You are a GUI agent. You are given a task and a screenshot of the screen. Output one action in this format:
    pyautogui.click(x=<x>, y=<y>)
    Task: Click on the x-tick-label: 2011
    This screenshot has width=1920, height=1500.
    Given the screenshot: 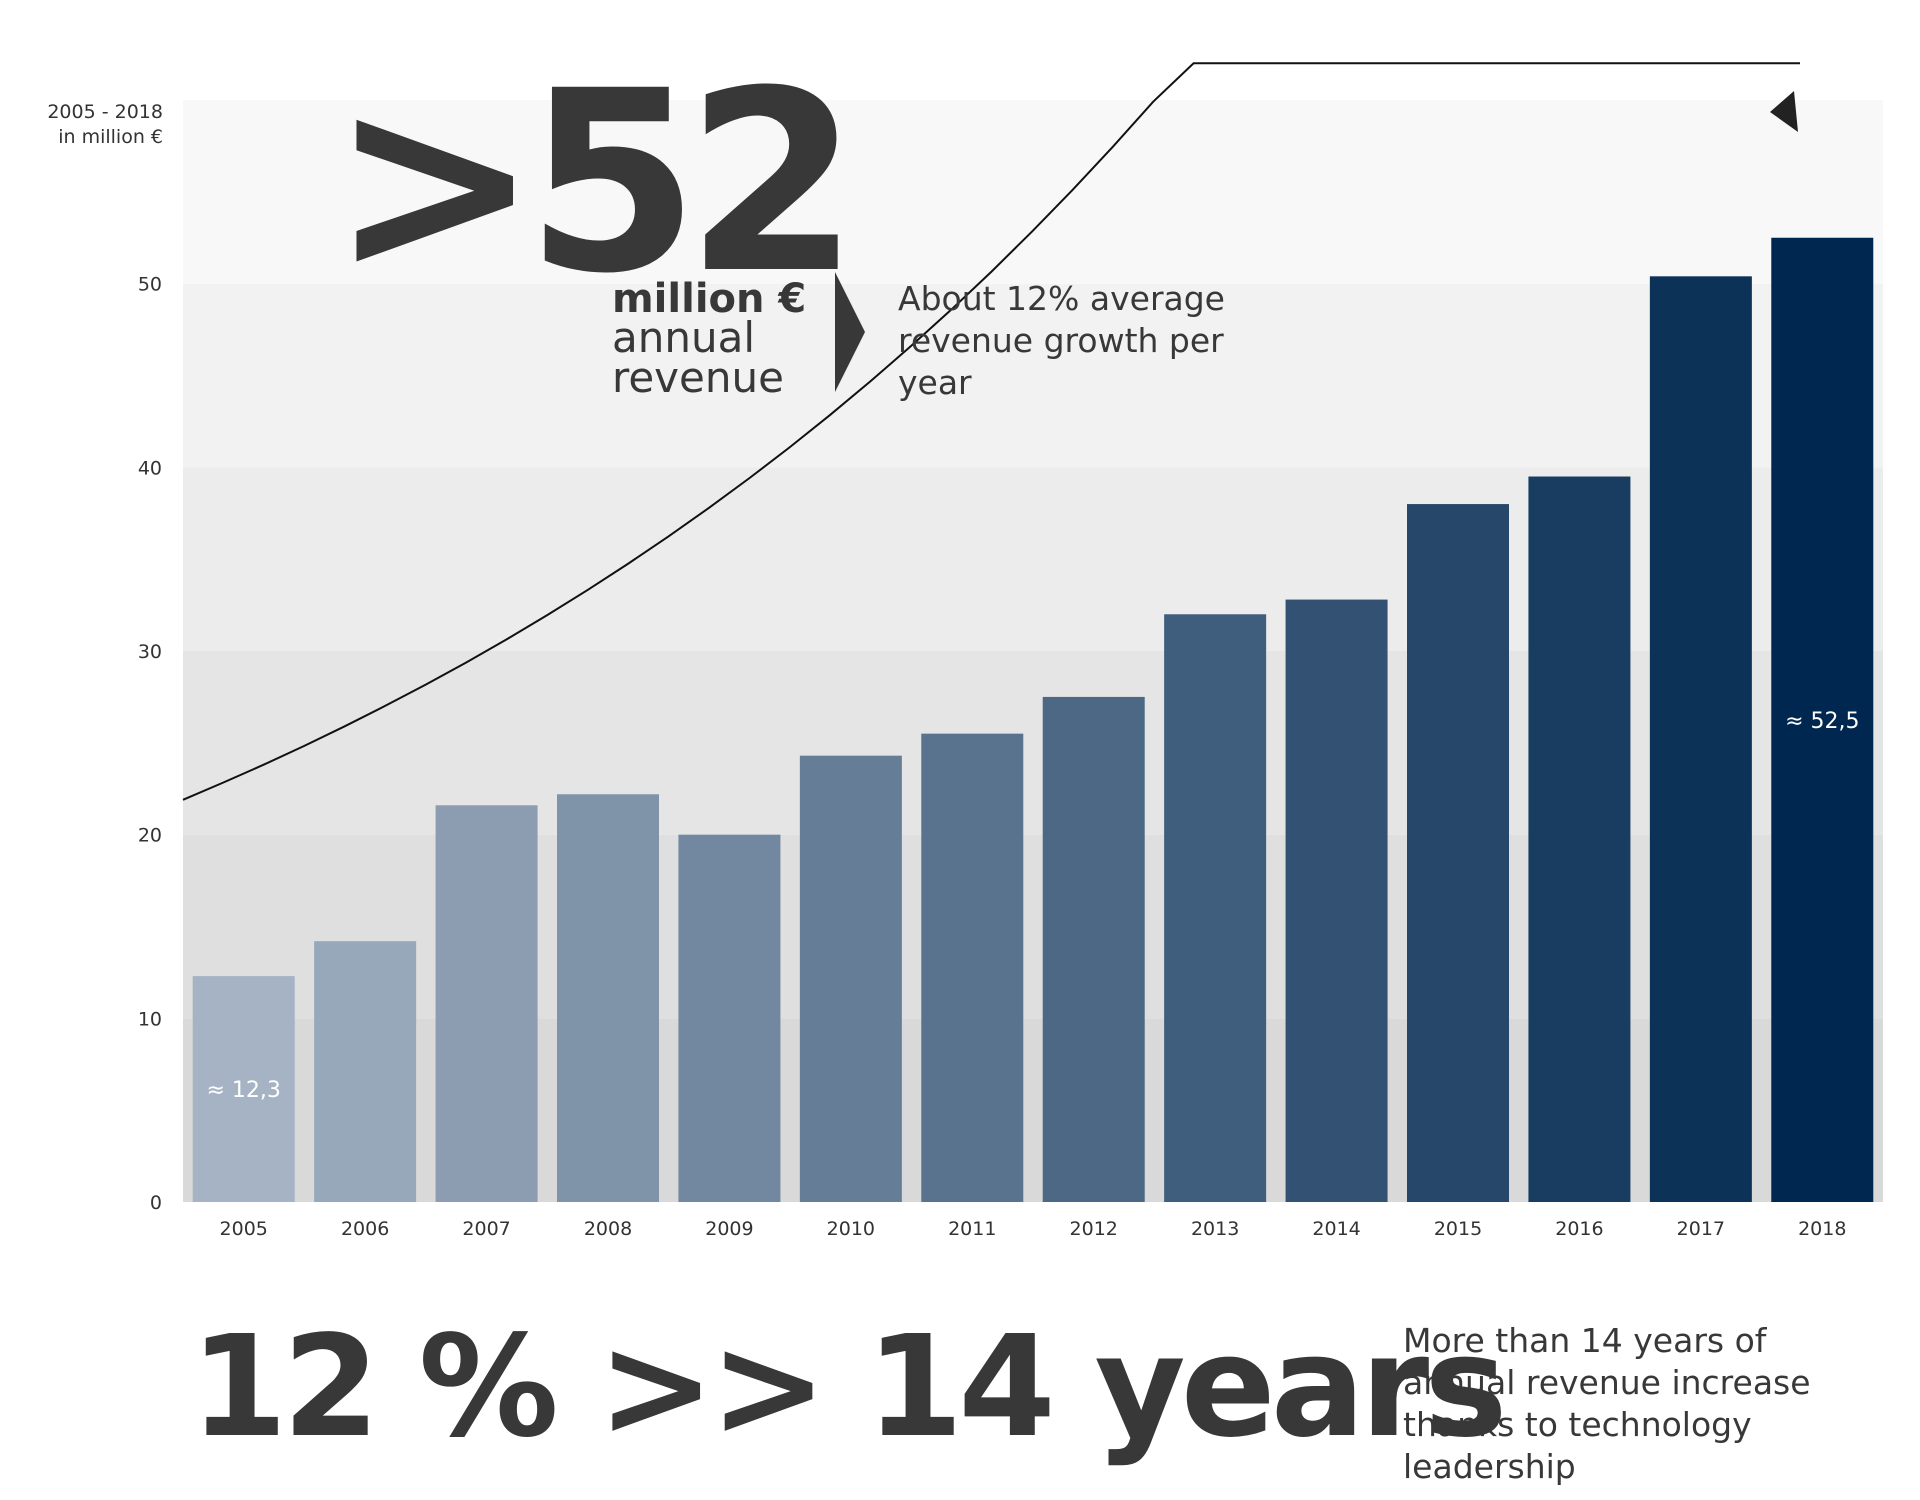 What is the action you would take?
    pyautogui.click(x=972, y=1229)
    